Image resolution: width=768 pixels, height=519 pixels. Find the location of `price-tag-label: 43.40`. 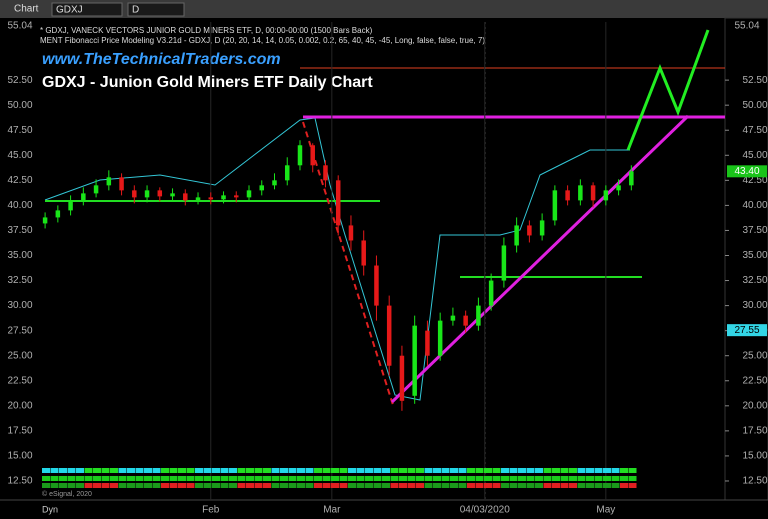

price-tag-label: 43.40 is located at coordinates (746, 171).